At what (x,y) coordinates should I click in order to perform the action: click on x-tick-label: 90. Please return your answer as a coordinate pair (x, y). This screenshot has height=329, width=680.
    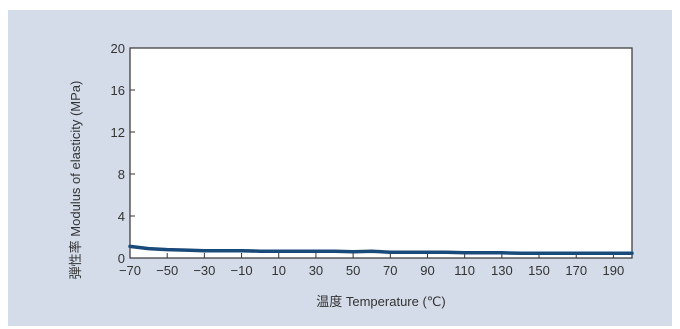
    Looking at the image, I should click on (427, 270).